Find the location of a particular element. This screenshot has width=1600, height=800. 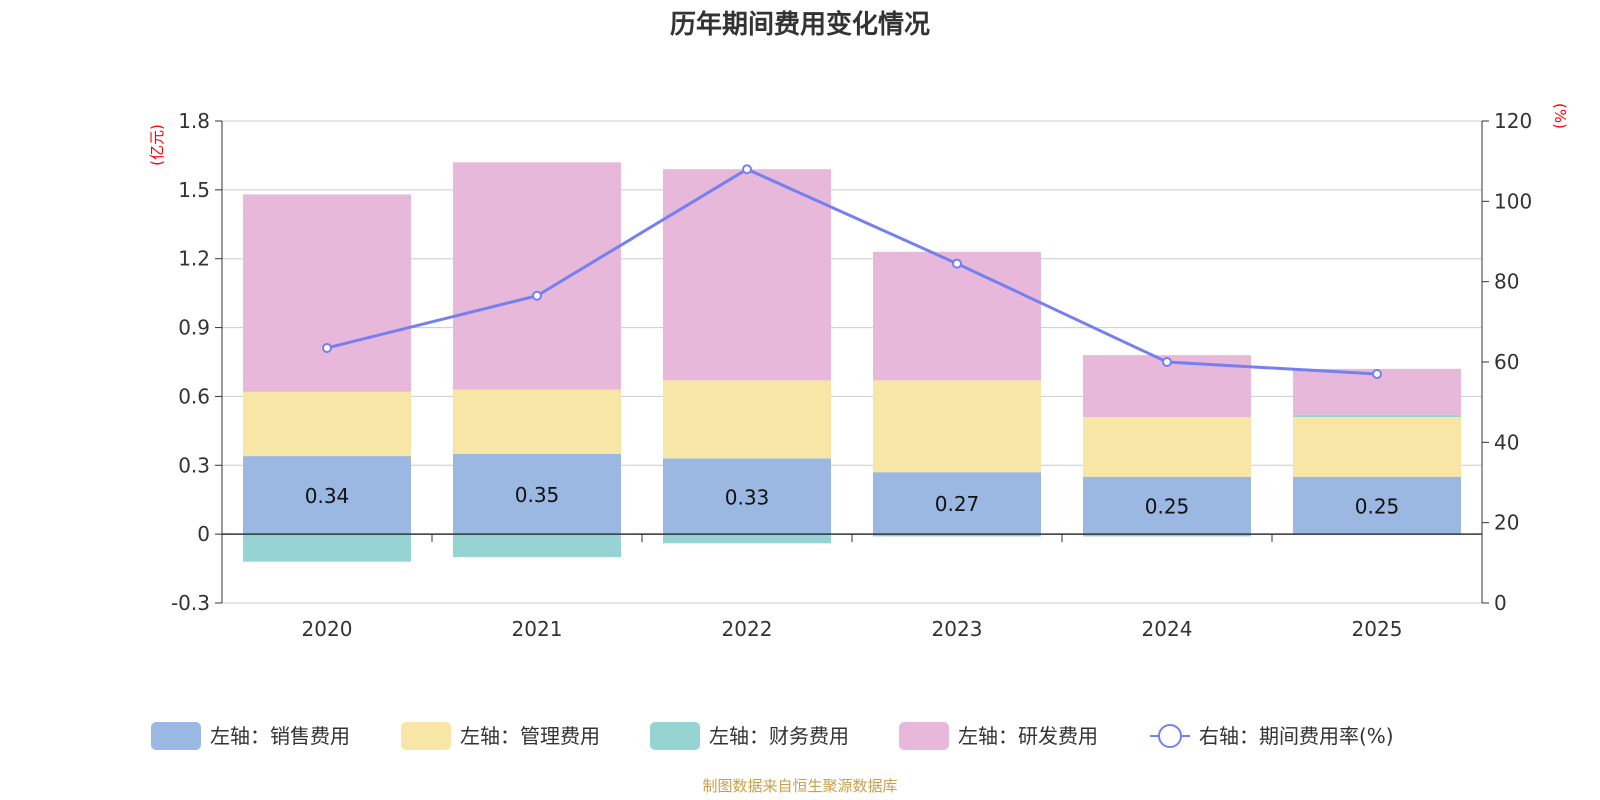

bar-admin-2024 is located at coordinates (1167, 447).